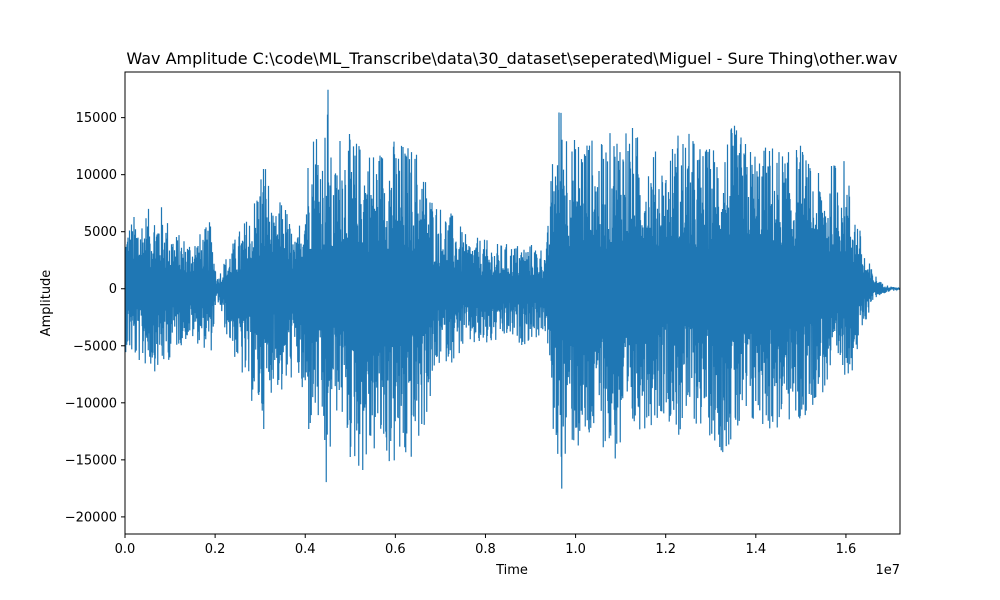  What do you see at coordinates (215, 549) in the screenshot?
I see `x-tick-label: 0.2` at bounding box center [215, 549].